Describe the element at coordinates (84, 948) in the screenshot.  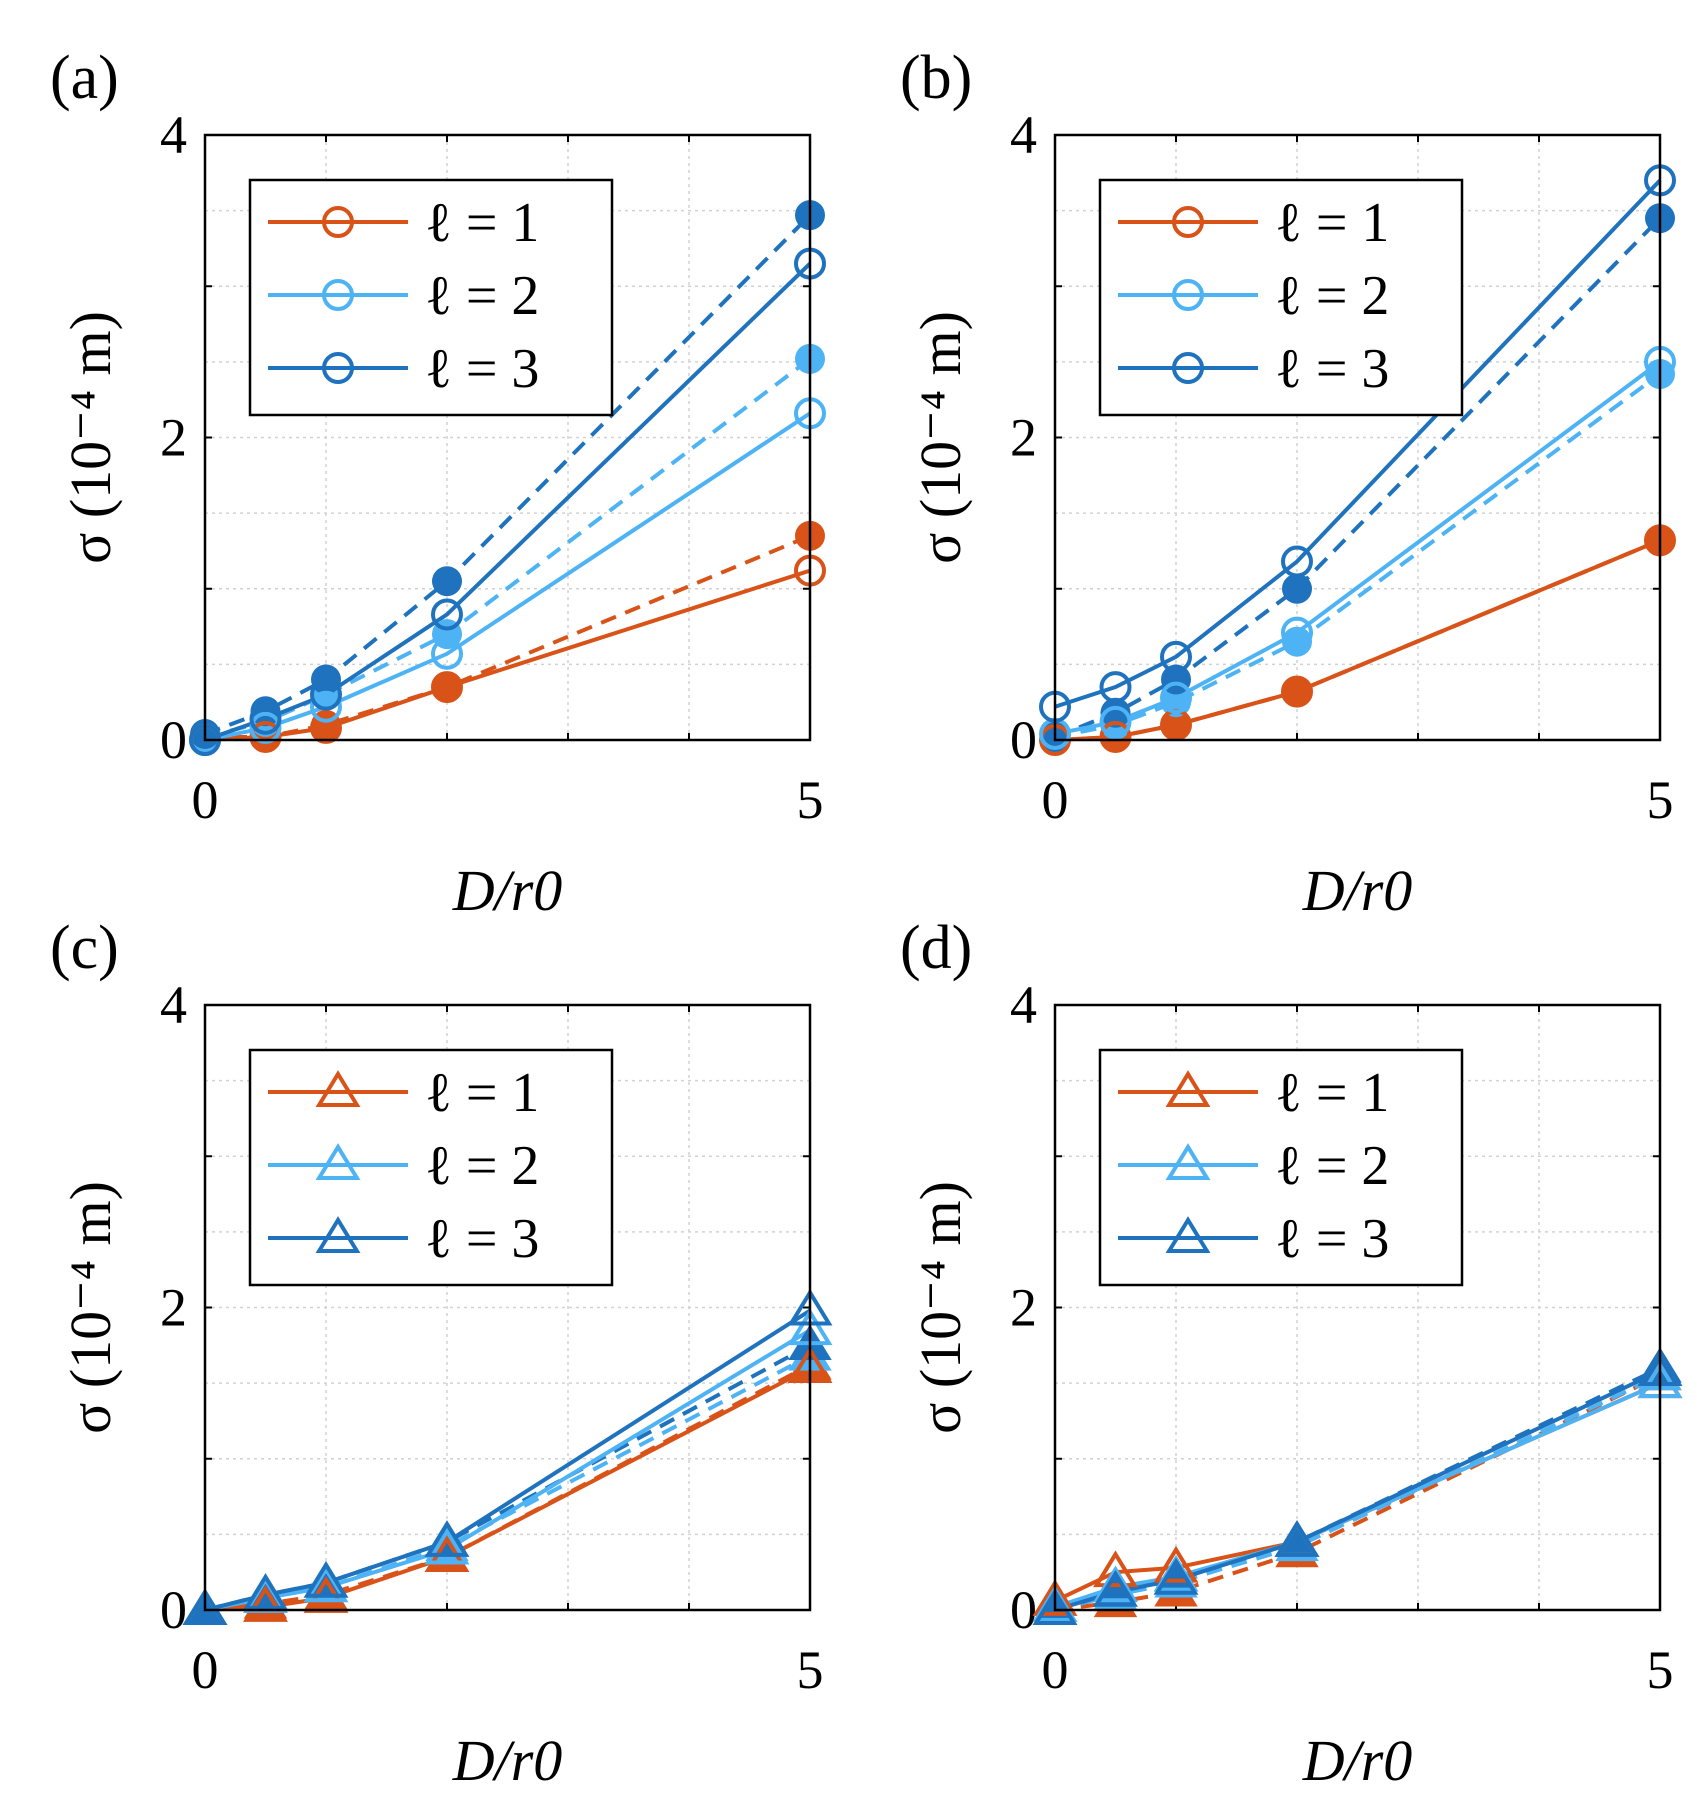
I see `panel-label: (c)` at that location.